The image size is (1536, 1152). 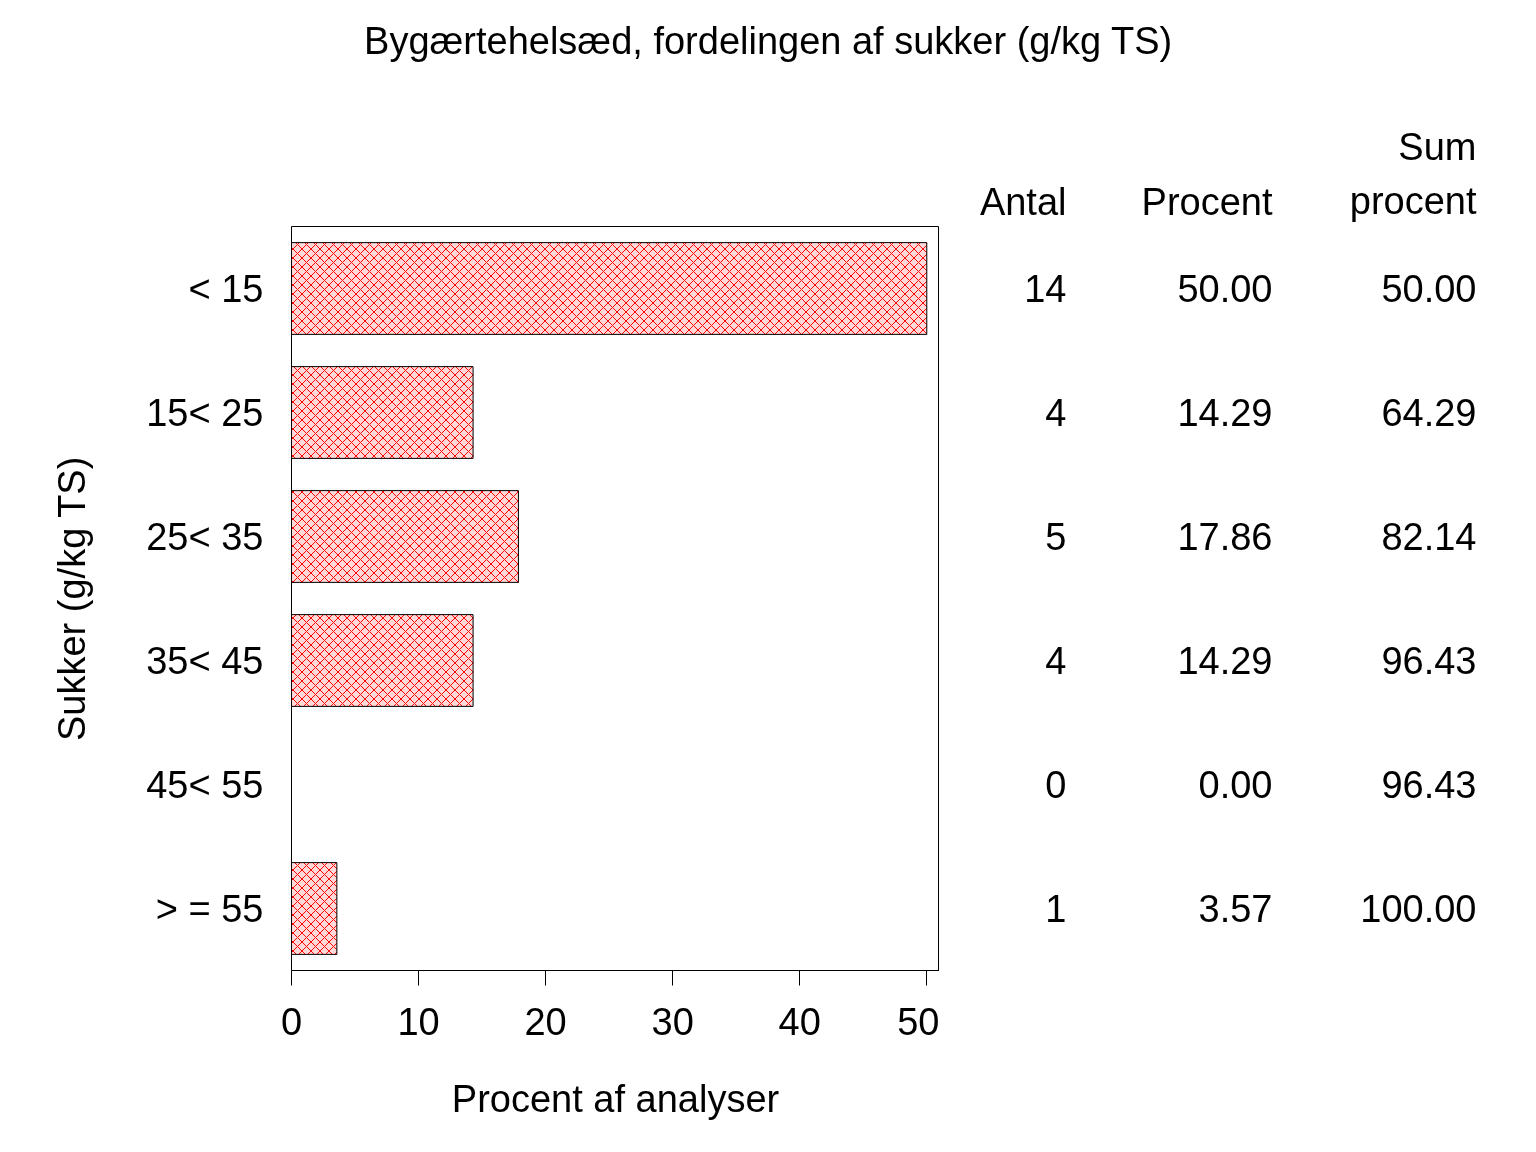 I want to click on text: 82.14, so click(x=1429, y=537).